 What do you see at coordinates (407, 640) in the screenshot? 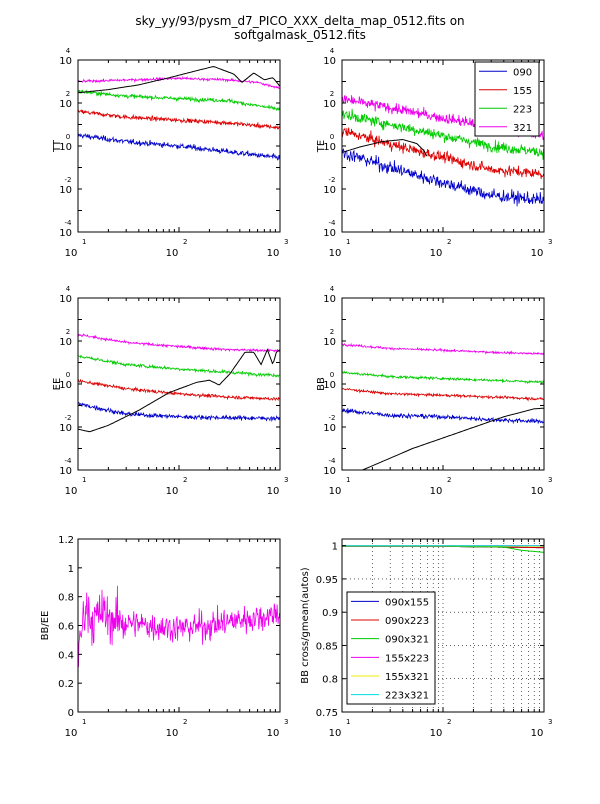
I see `legend-label-090x321: 090x321` at bounding box center [407, 640].